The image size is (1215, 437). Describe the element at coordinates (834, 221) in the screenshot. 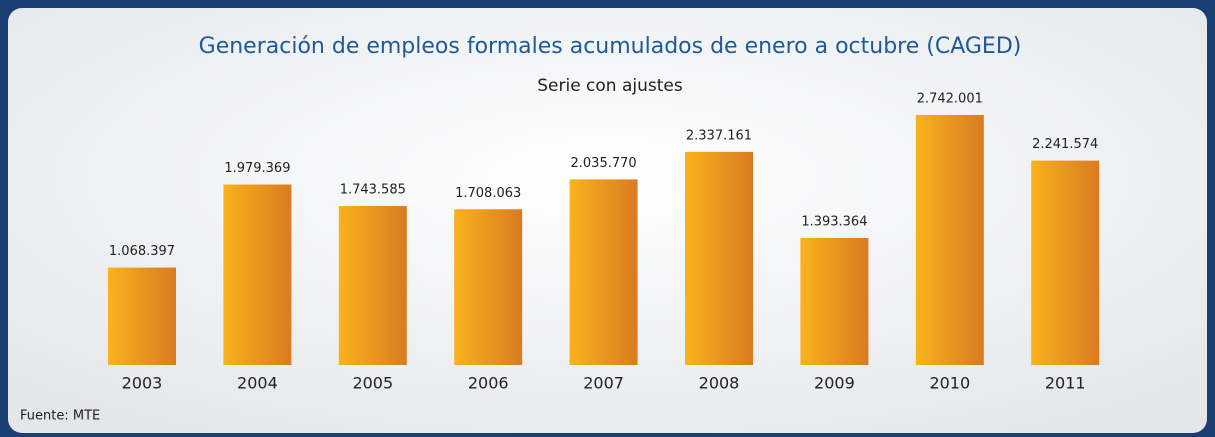

I see `value-label: 1.393.364` at that location.